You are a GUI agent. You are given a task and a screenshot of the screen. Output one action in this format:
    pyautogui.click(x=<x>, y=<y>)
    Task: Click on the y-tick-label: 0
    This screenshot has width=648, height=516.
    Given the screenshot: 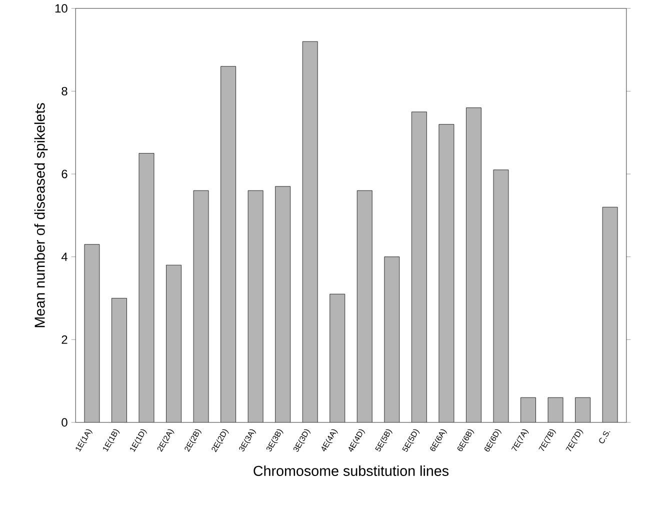 What is the action you would take?
    pyautogui.click(x=65, y=422)
    